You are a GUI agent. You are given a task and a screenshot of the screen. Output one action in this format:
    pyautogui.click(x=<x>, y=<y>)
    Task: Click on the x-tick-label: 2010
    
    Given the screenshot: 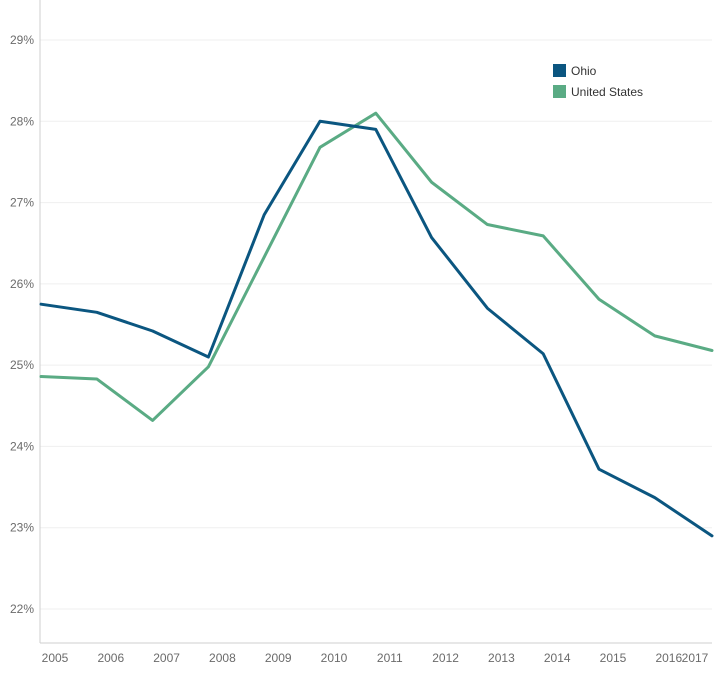 What is the action you would take?
    pyautogui.click(x=334, y=658)
    